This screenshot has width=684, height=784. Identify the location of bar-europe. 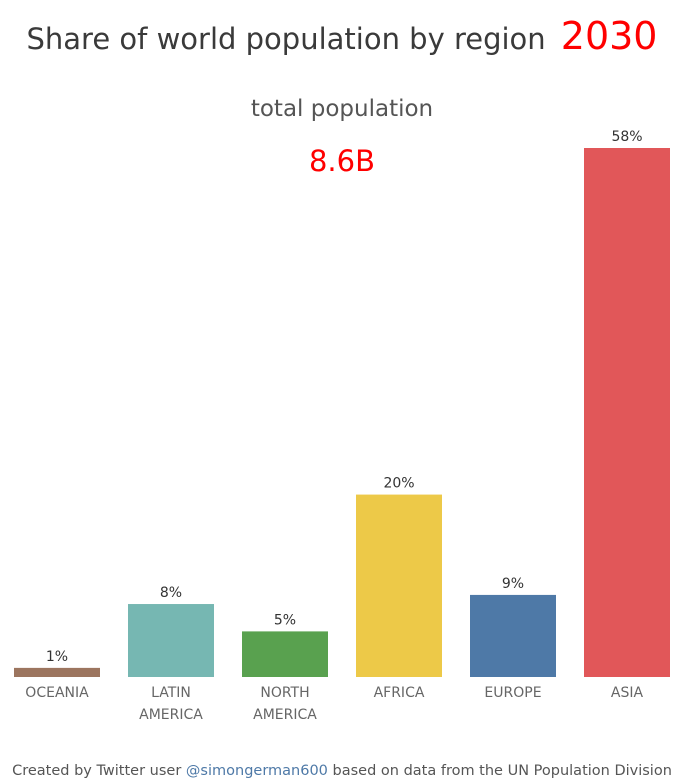
(513, 635).